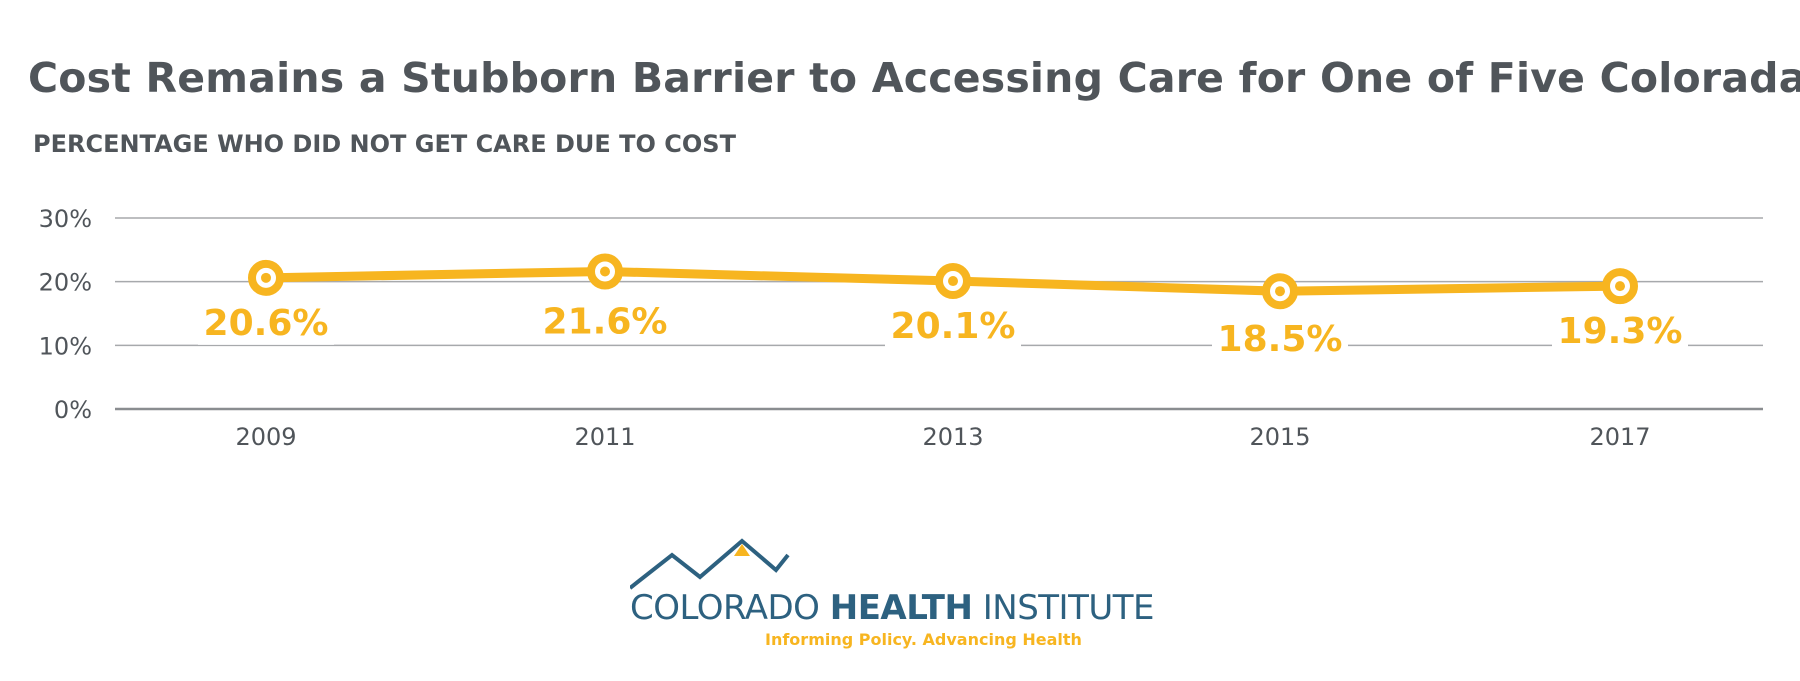 Image resolution: width=1800 pixels, height=681 pixels. What do you see at coordinates (710, 564) in the screenshot?
I see `mountain-logo-icon` at bounding box center [710, 564].